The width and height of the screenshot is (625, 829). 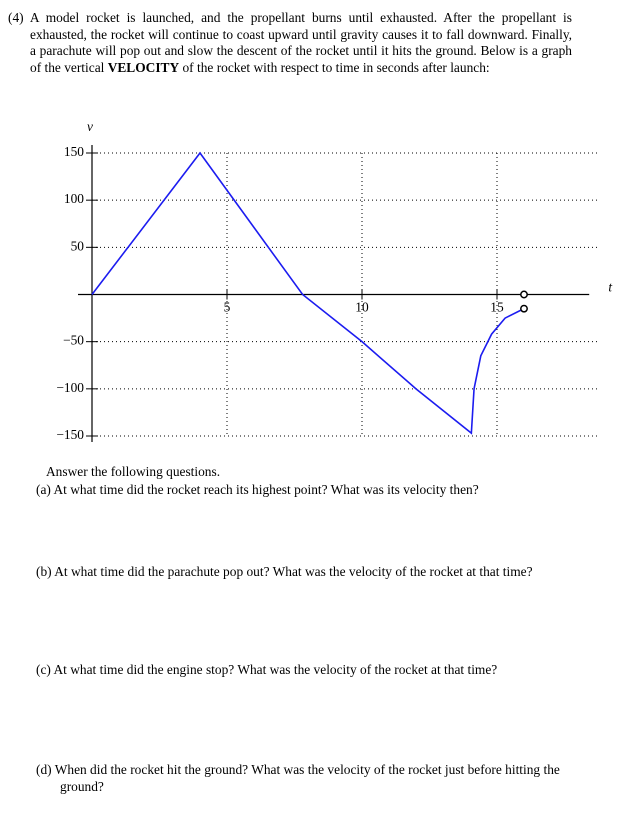 What do you see at coordinates (43, 669) in the screenshot?
I see `question-label: (c)` at bounding box center [43, 669].